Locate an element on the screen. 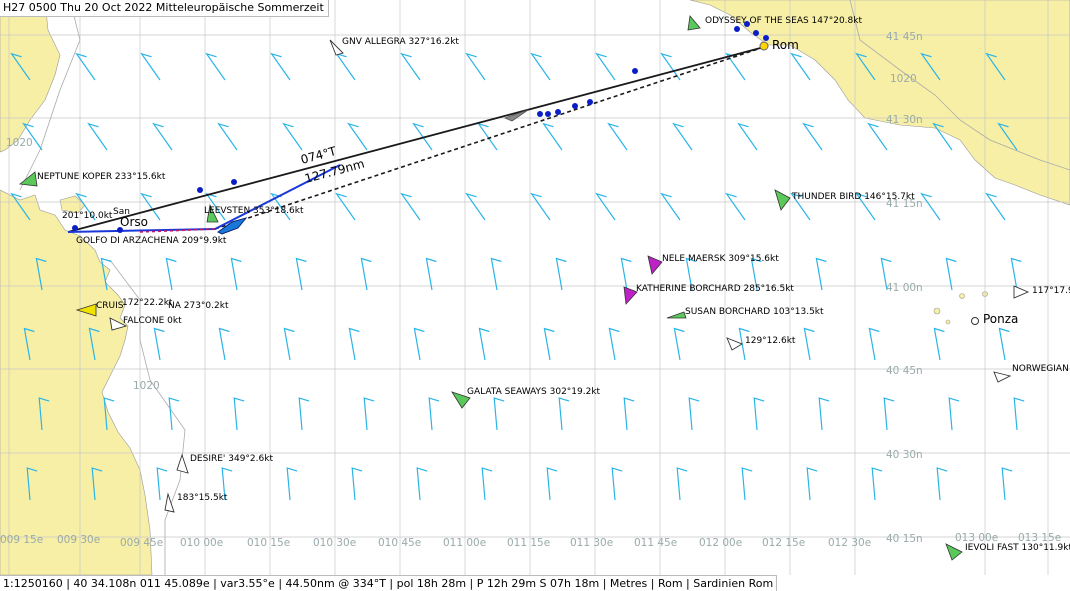 This screenshot has height=591, width=1070. lat-label: 41 45n is located at coordinates (904, 37).